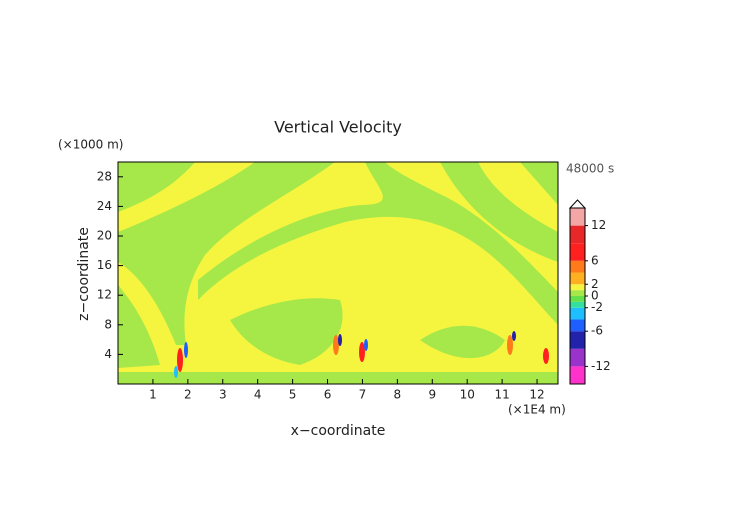 This screenshot has width=752, height=532. What do you see at coordinates (104, 265) in the screenshot?
I see `y-tick-label: 16` at bounding box center [104, 265].